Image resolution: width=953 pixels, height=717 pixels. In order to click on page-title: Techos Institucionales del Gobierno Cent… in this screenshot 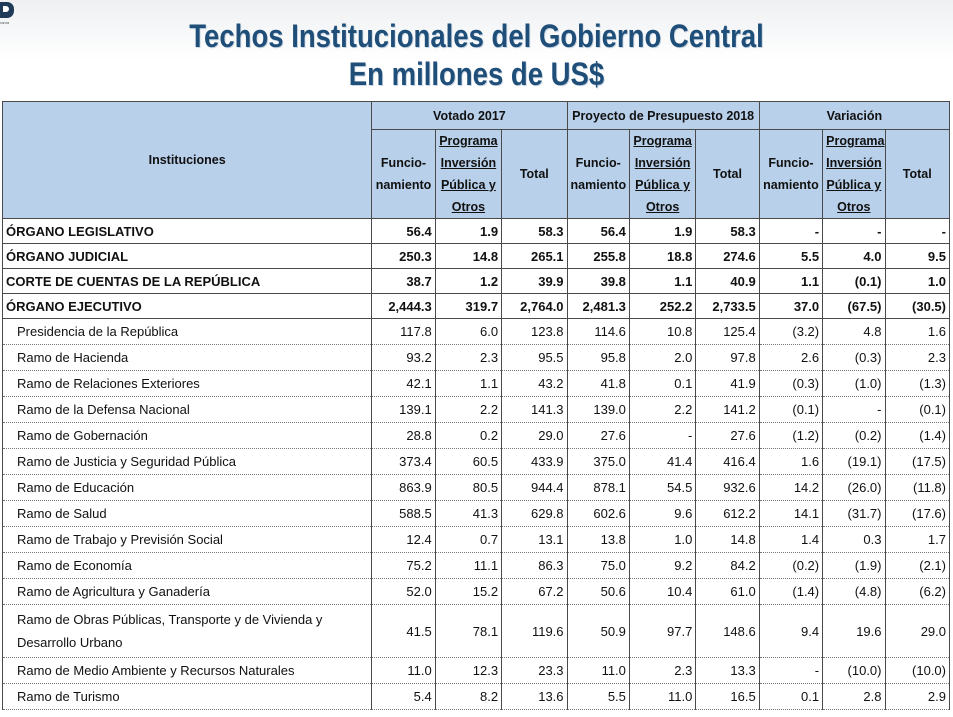, I will do `click(477, 55)`.